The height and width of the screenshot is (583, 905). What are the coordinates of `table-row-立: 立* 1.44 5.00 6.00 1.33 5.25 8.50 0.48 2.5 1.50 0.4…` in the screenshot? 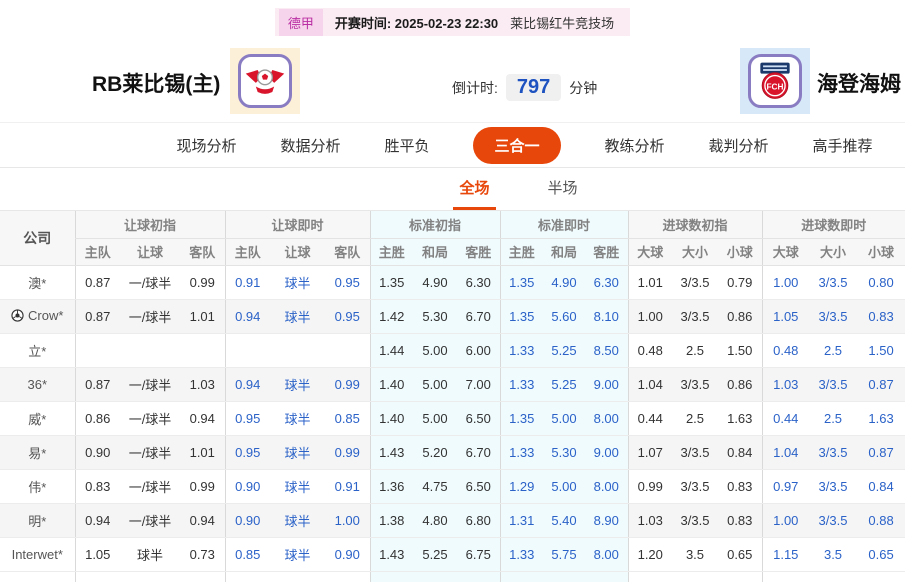 It's located at (452, 350).